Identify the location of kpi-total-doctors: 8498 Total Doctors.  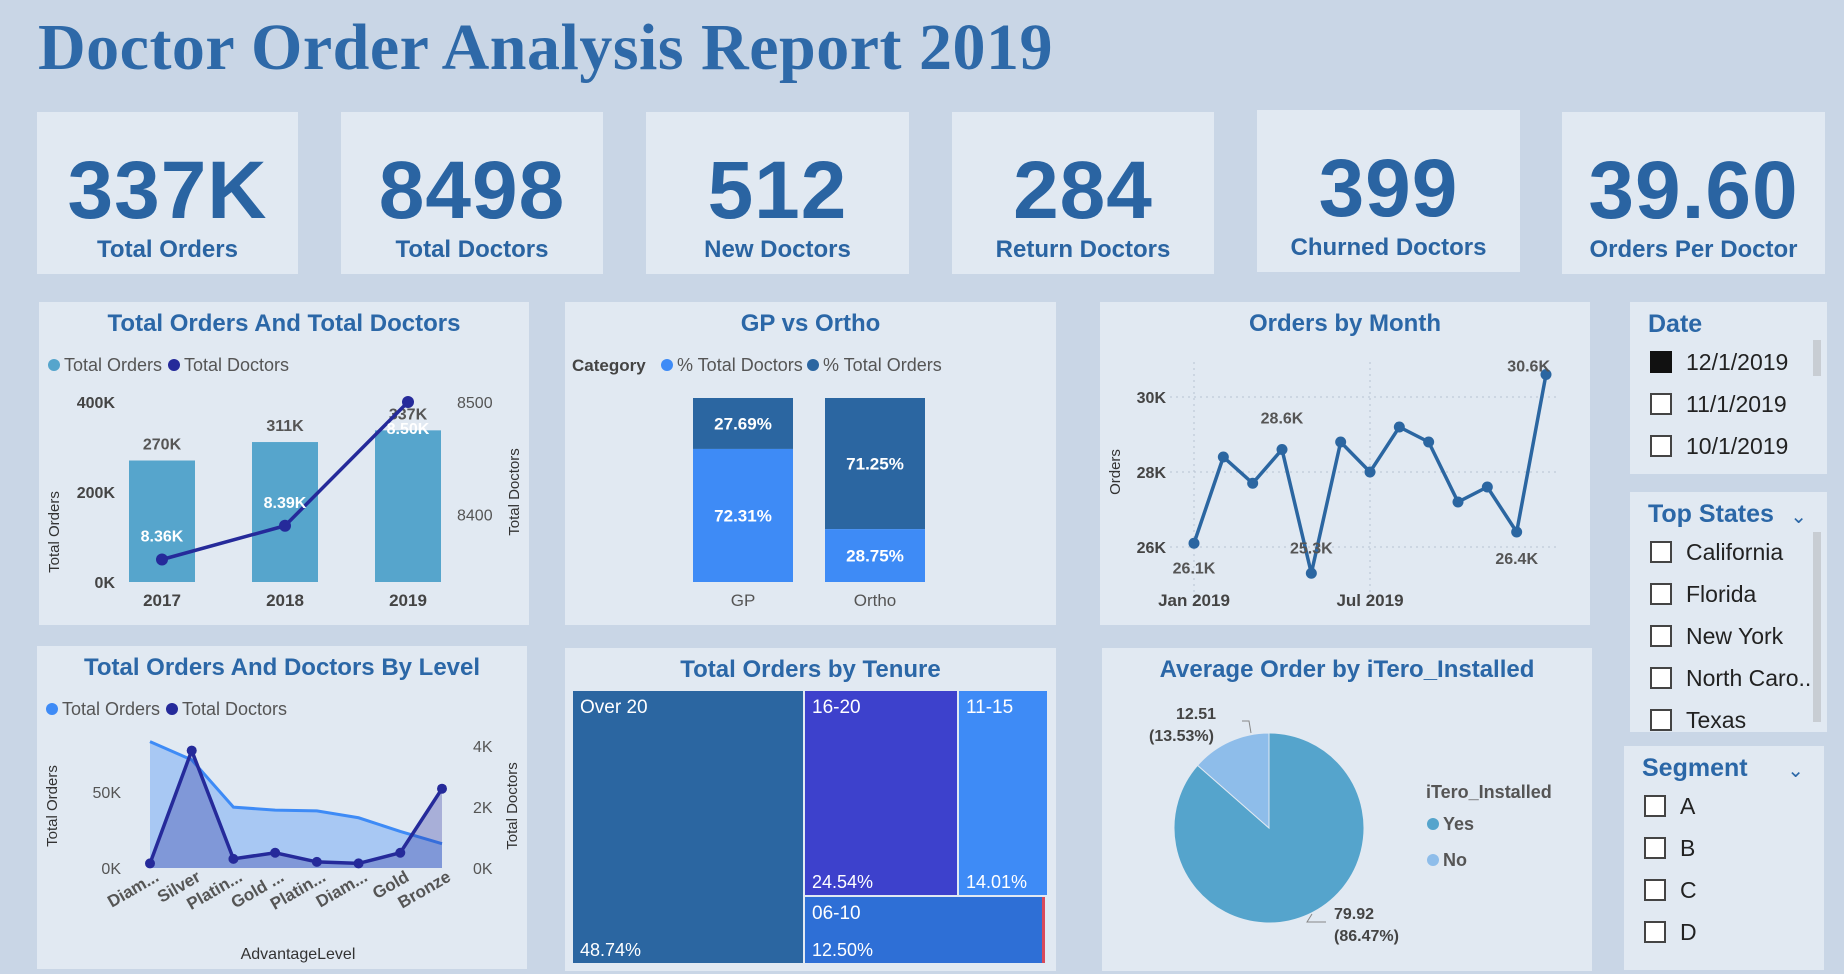
(472, 193).